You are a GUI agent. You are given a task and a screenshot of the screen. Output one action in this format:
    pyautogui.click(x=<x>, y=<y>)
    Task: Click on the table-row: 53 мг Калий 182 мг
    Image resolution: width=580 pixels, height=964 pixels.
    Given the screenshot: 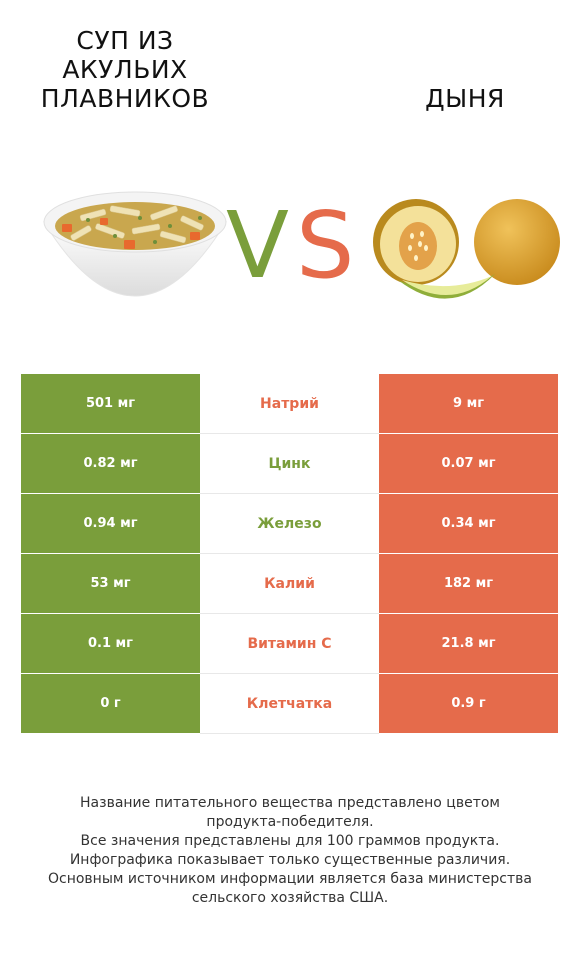 What is the action you would take?
    pyautogui.click(x=289, y=584)
    